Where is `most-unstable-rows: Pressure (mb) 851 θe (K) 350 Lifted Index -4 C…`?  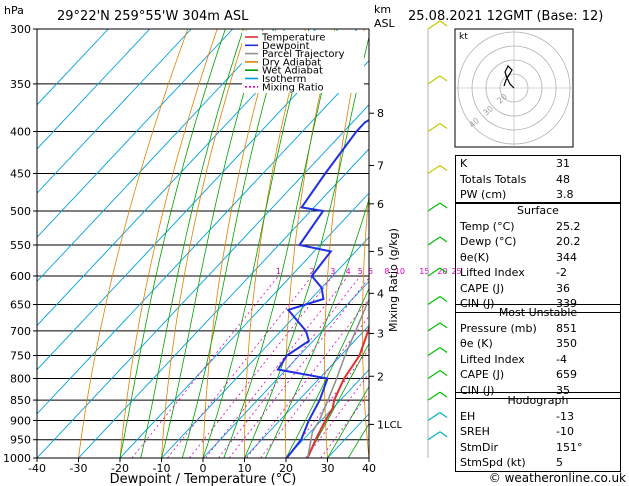 most-unstable-rows: Pressure (mb) 851 θe (K) 350 Lifted Index -4 C… is located at coordinates (538, 360).